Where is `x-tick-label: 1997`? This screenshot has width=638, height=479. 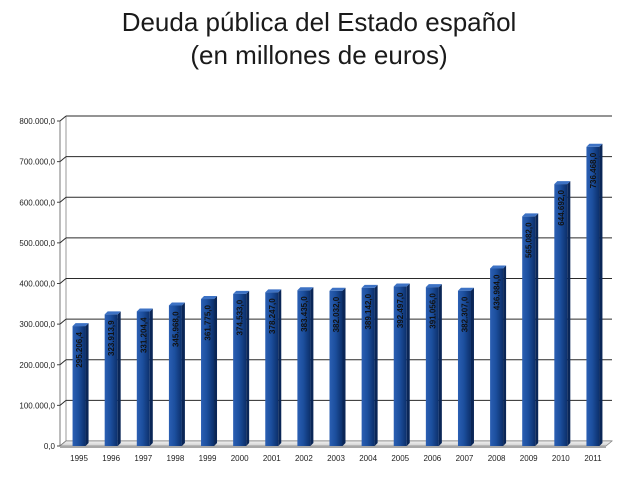 x-tick-label: 1997 is located at coordinates (143, 458).